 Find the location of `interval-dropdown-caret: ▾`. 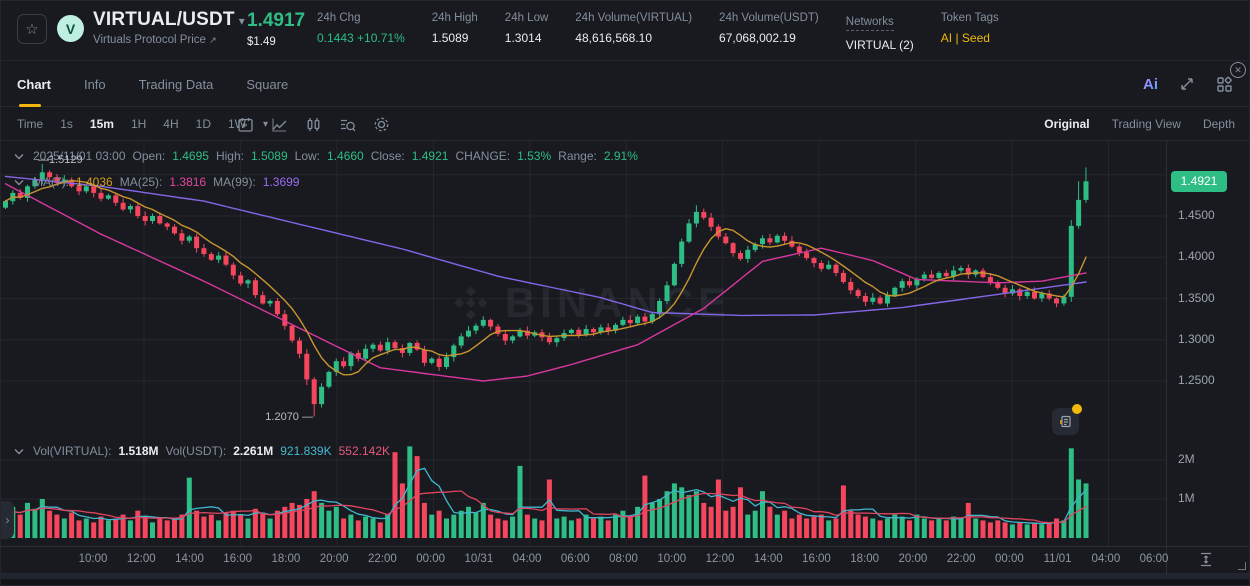

interval-dropdown-caret: ▾ is located at coordinates (265, 124).